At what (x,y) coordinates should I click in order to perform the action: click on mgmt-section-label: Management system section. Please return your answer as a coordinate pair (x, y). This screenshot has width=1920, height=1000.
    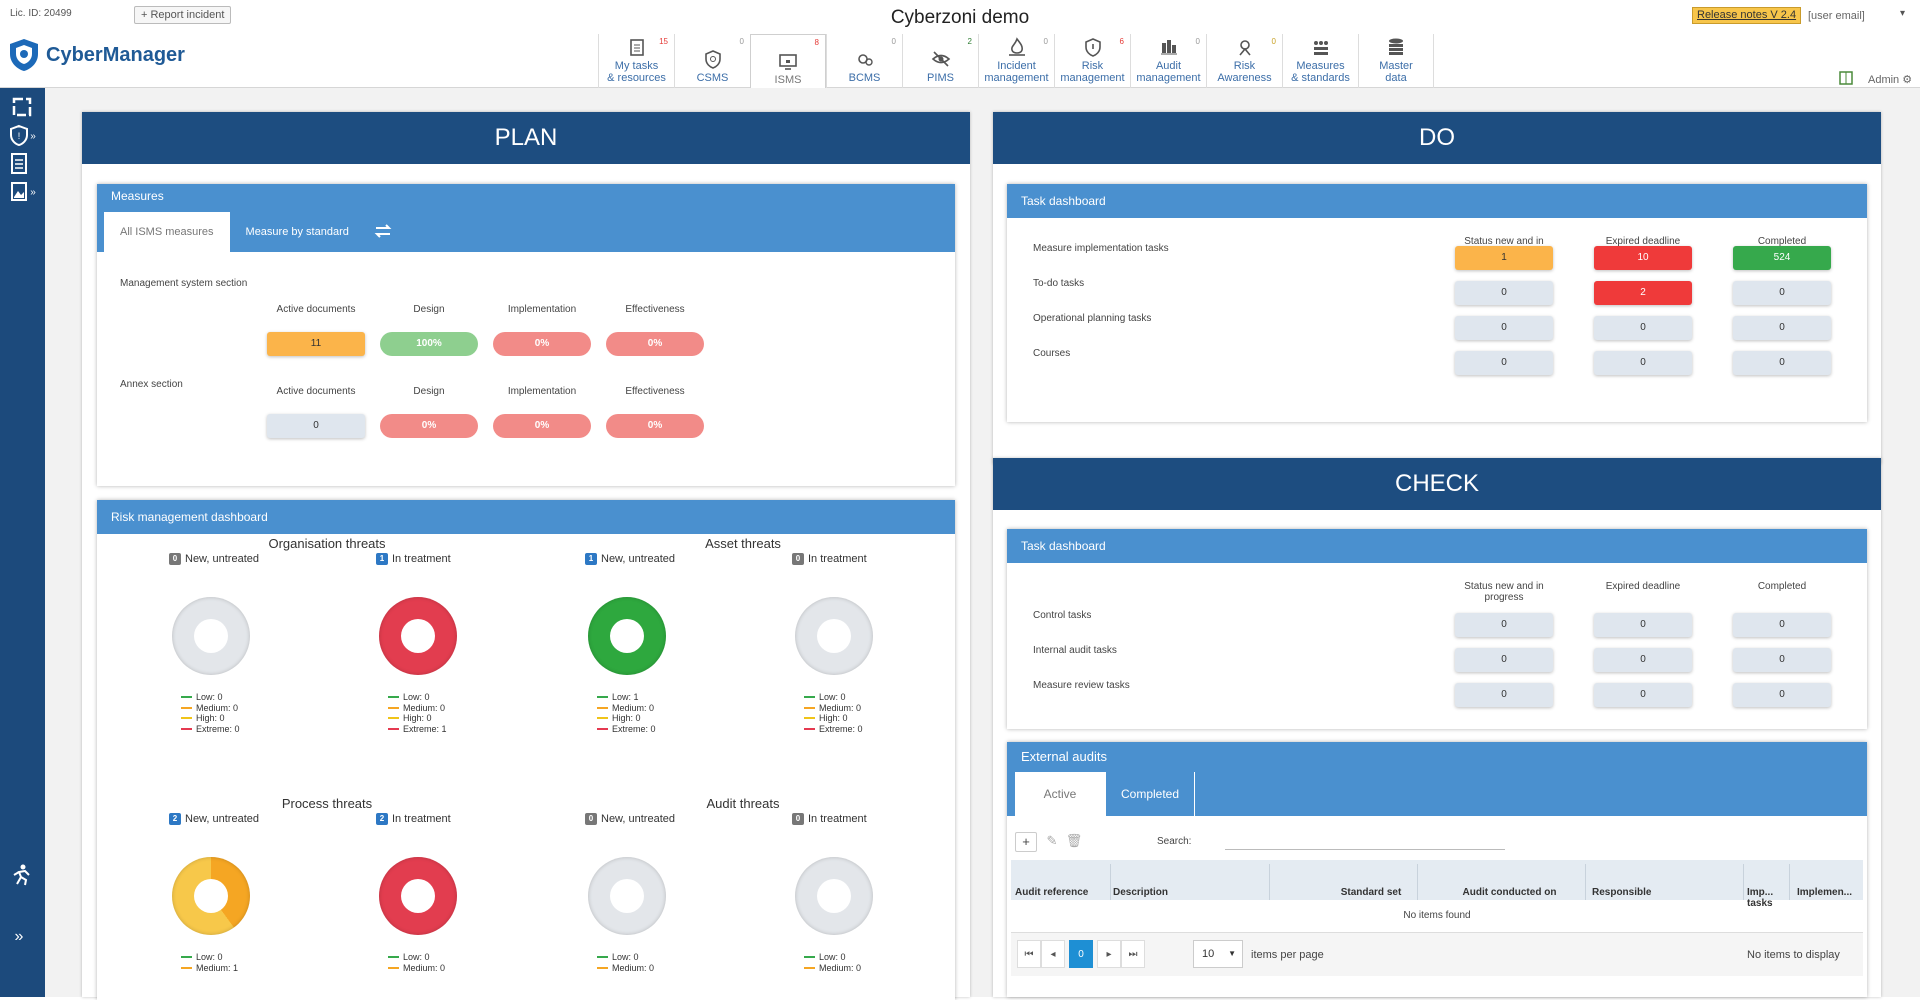
    Looking at the image, I should click on (184, 283).